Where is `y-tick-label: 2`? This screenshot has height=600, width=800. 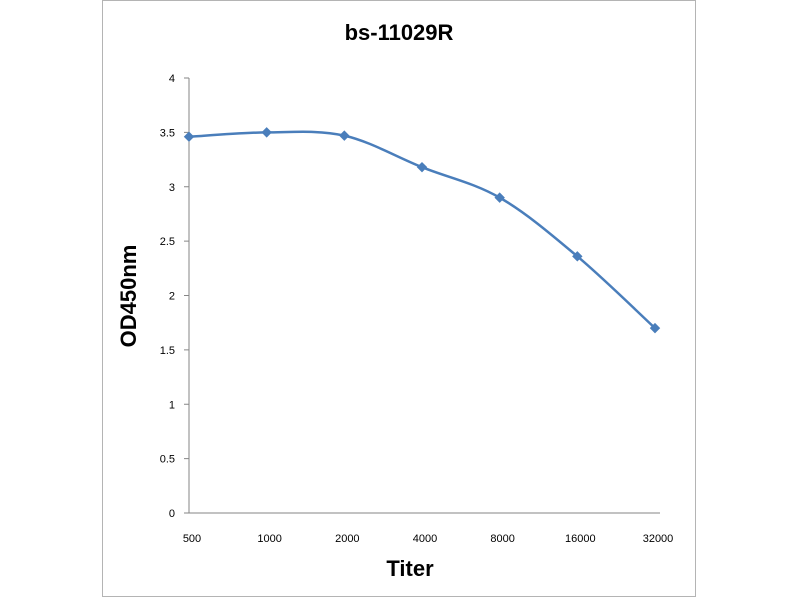
y-tick-label: 2 is located at coordinates (172, 297).